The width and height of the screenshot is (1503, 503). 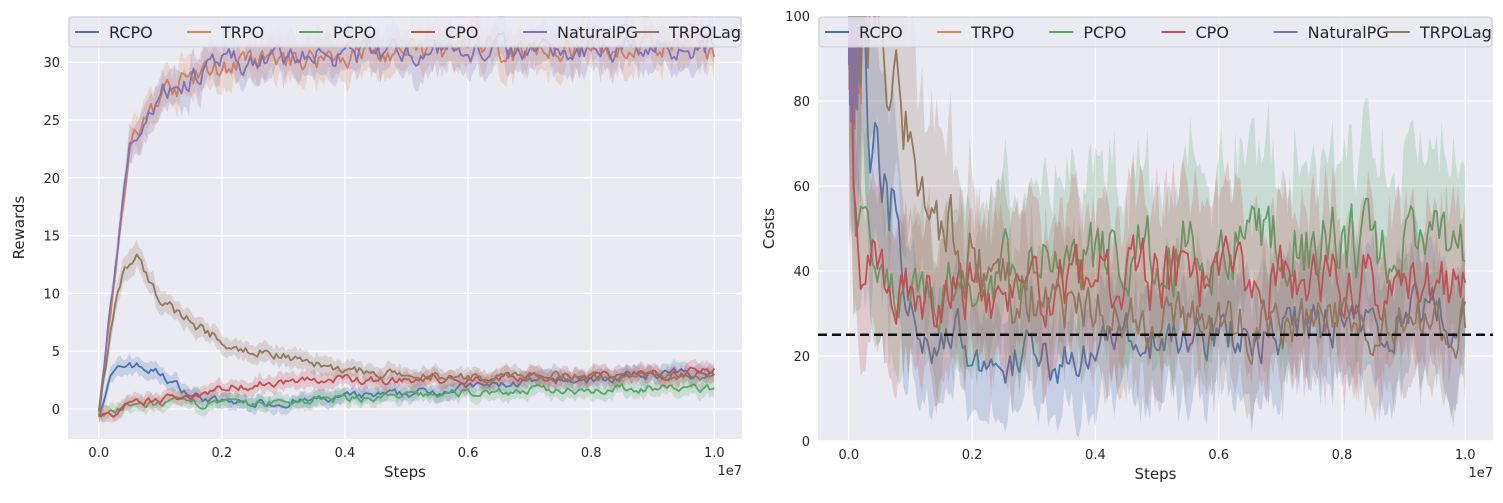 I want to click on y-tick-label: 15, so click(x=51, y=237).